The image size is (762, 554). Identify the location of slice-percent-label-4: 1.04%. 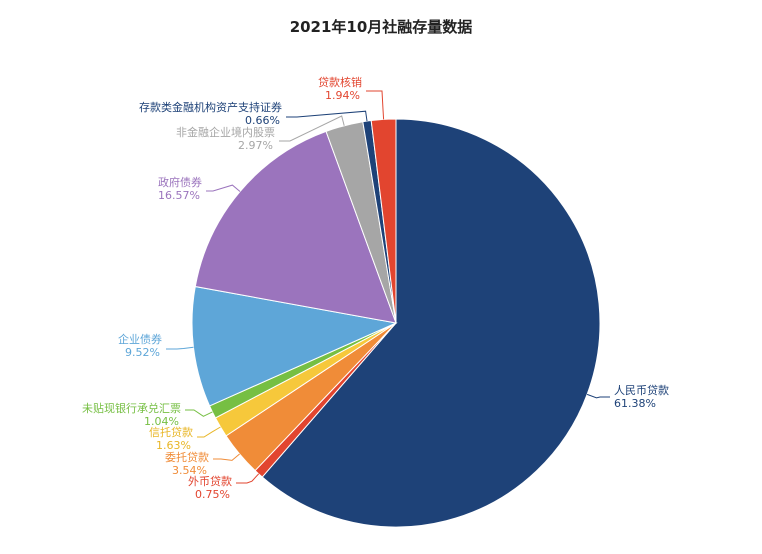
(161, 421).